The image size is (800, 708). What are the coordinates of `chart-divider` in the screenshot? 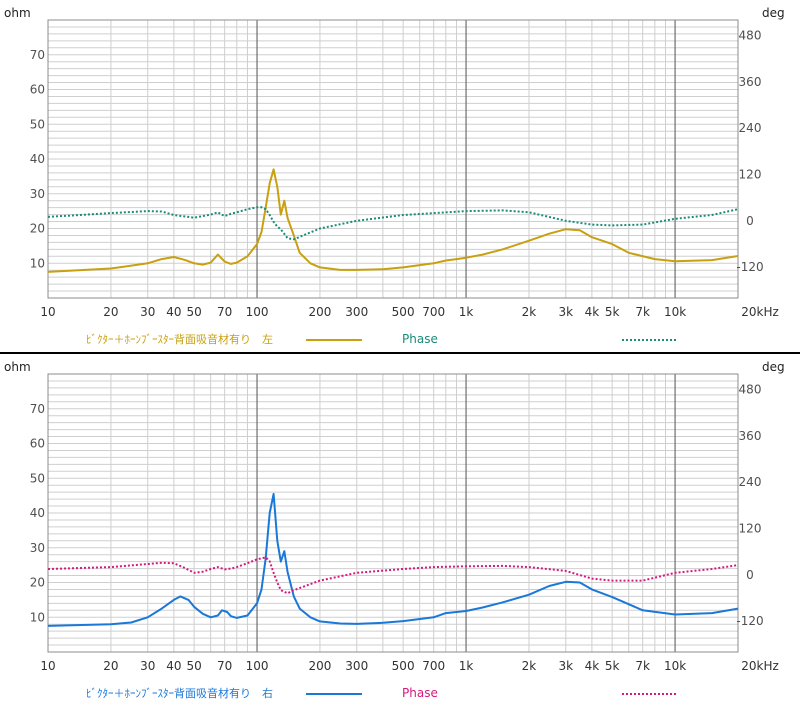 It's located at (400, 353).